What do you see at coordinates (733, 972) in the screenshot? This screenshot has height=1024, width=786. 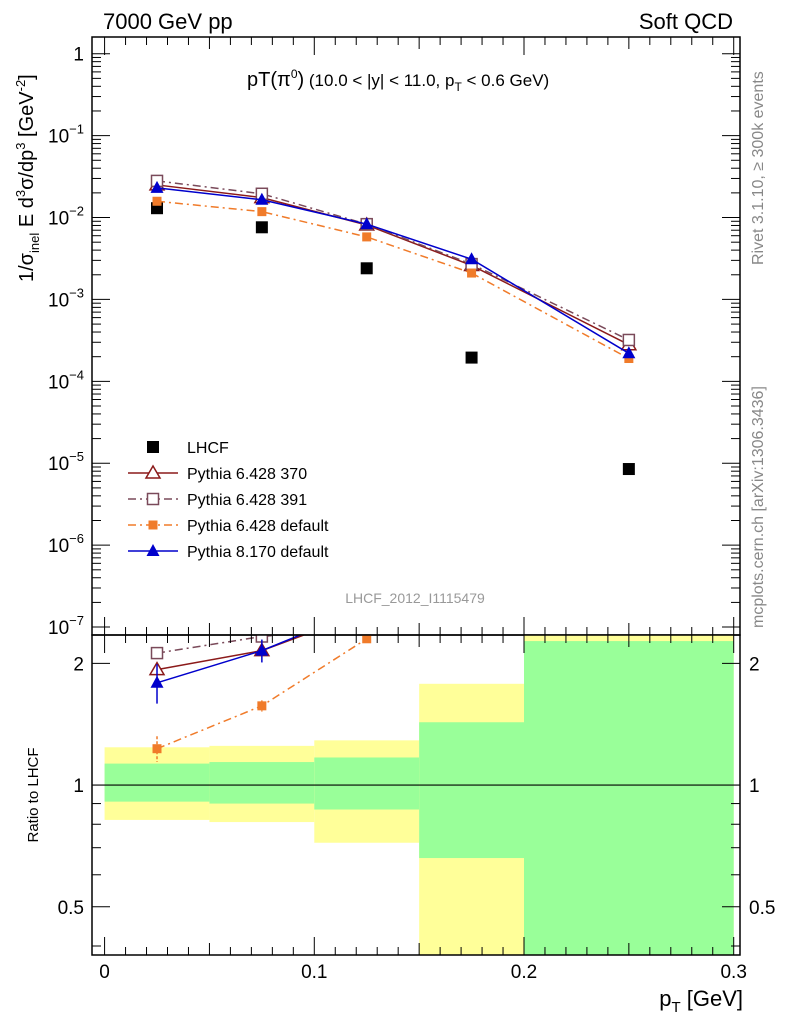 I see `x-tick-label: 0.3` at bounding box center [733, 972].